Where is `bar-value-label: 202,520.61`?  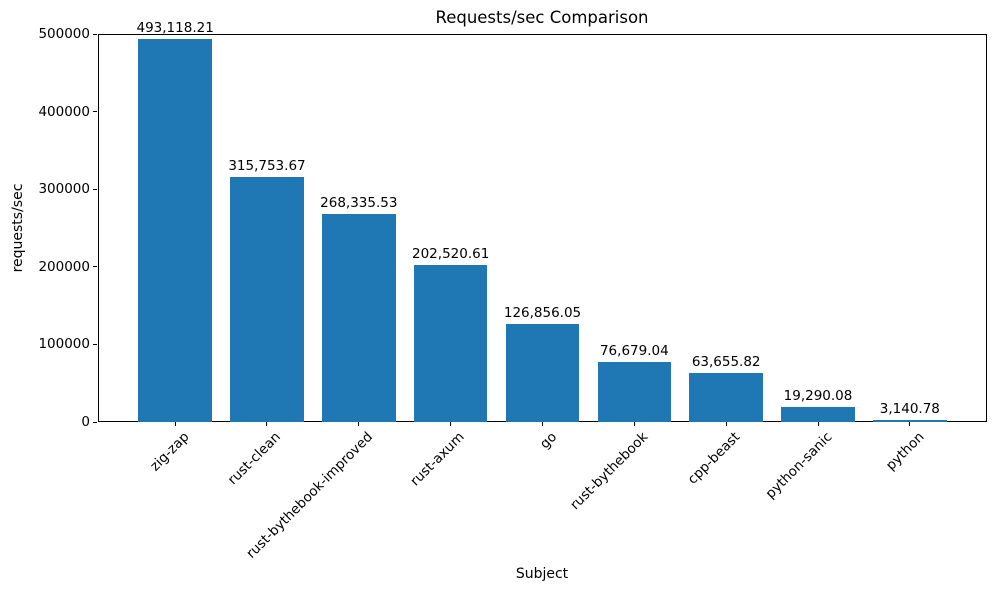 bar-value-label: 202,520.61 is located at coordinates (451, 253).